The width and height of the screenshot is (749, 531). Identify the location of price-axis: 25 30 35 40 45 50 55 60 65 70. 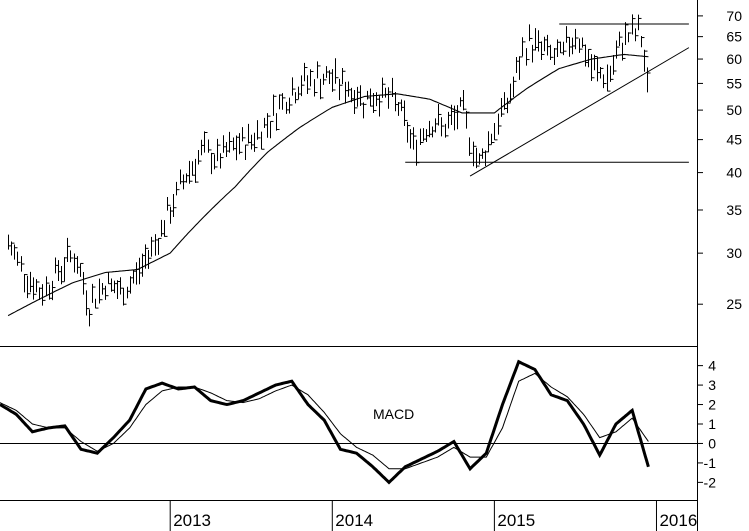
(719, 160).